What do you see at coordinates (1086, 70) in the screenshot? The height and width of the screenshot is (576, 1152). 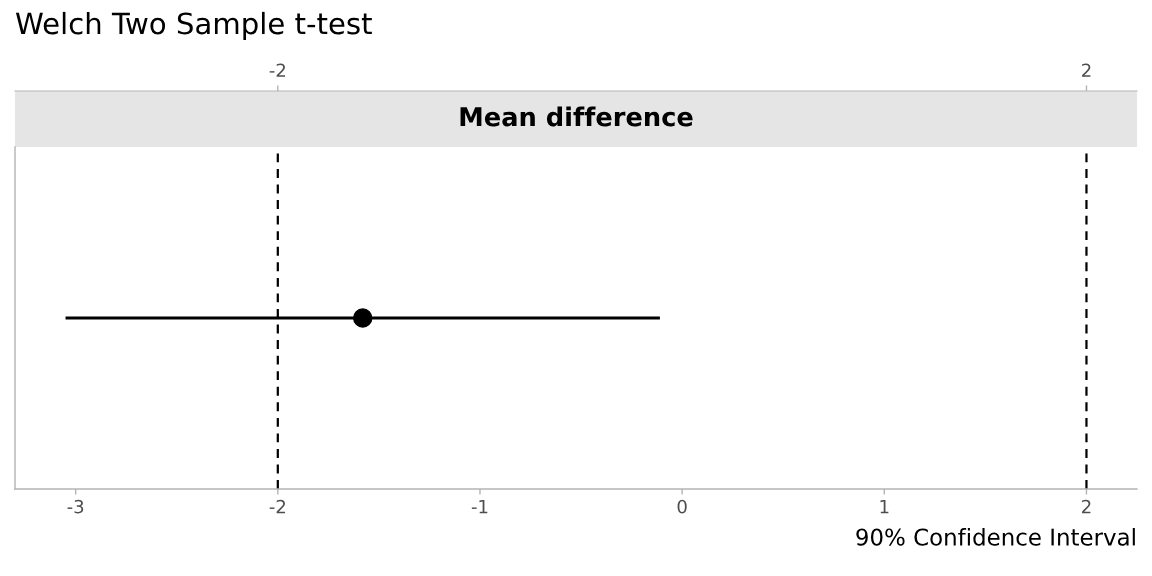 I see `x2-tick-label: 2` at bounding box center [1086, 70].